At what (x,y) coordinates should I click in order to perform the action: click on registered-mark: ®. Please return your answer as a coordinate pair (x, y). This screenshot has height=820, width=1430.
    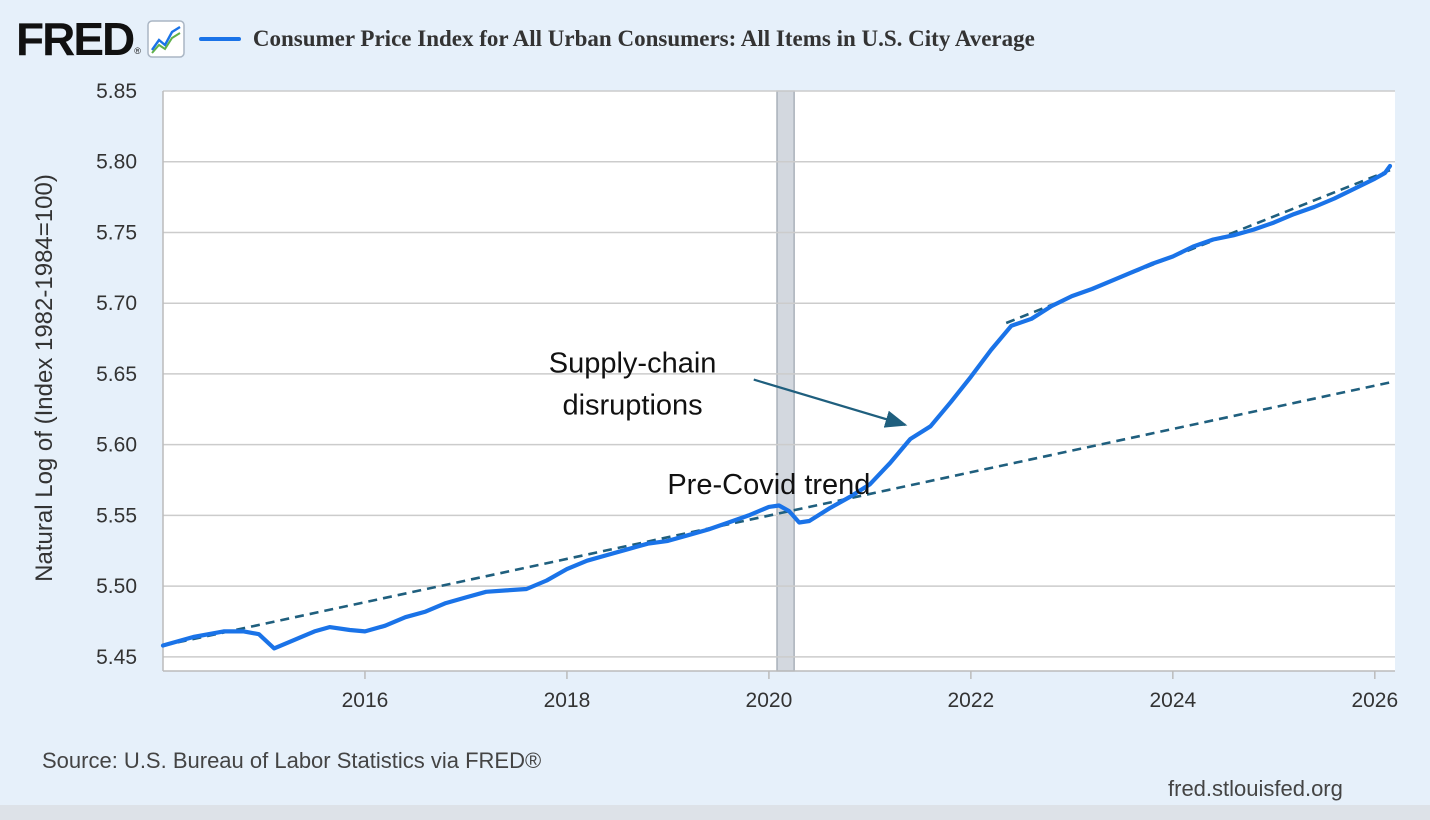
    Looking at the image, I should click on (137, 51).